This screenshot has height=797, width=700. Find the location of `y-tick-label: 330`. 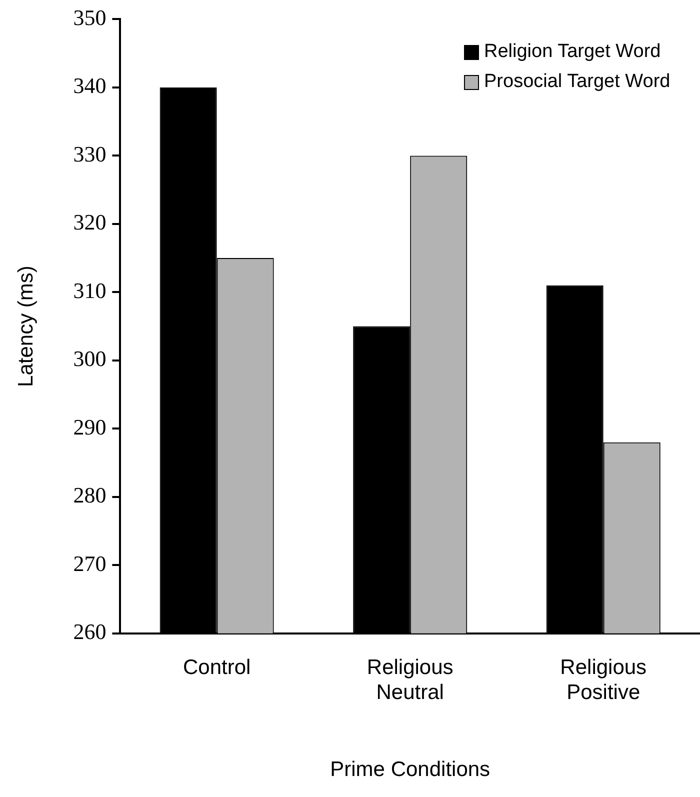

y-tick-label: 330 is located at coordinates (89, 153).